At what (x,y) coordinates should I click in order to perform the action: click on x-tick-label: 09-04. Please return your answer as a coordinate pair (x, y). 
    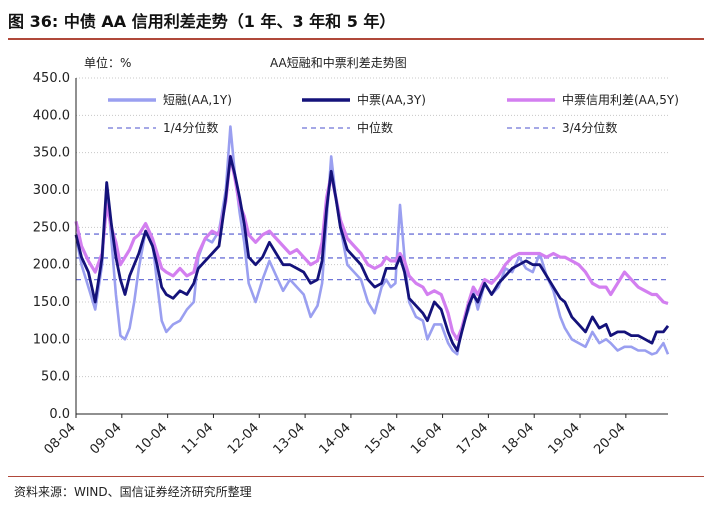
    Looking at the image, I should click on (105, 438).